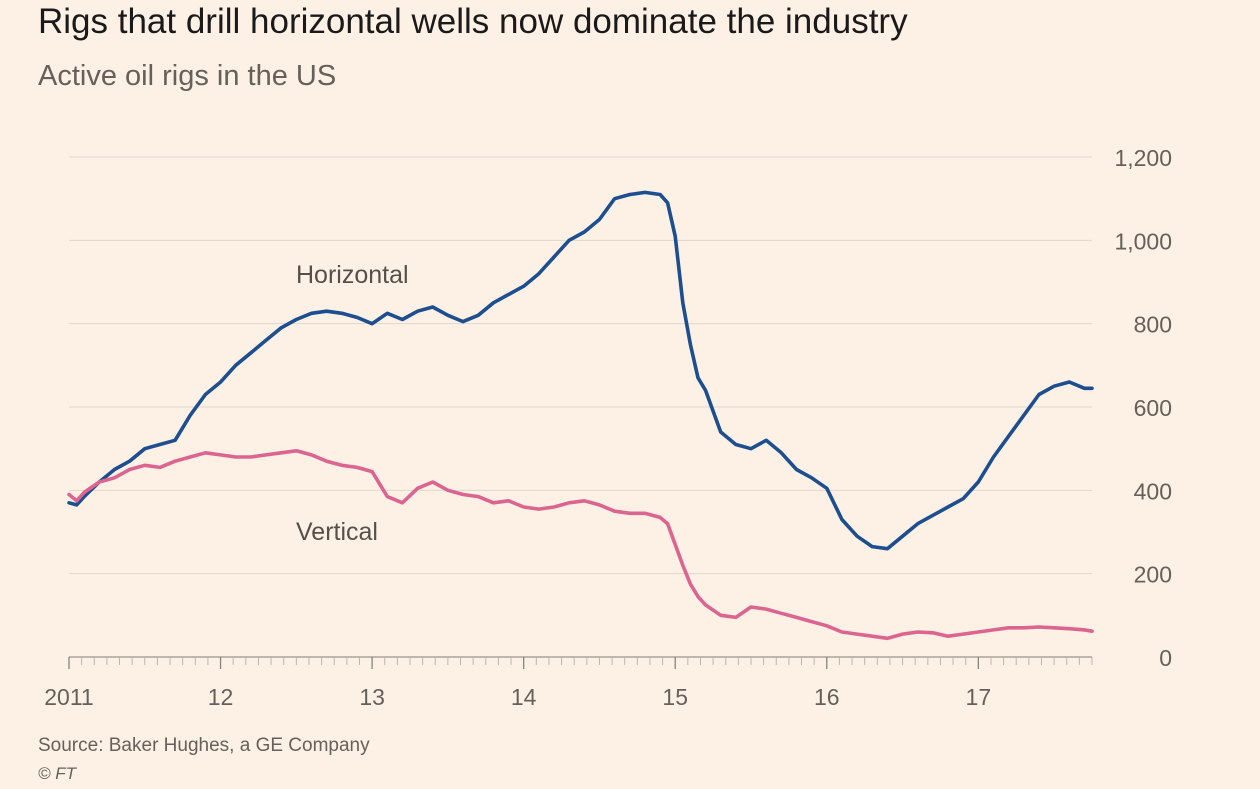  Describe the element at coordinates (372, 697) in the screenshot. I see `x-tick-label: 13` at that location.